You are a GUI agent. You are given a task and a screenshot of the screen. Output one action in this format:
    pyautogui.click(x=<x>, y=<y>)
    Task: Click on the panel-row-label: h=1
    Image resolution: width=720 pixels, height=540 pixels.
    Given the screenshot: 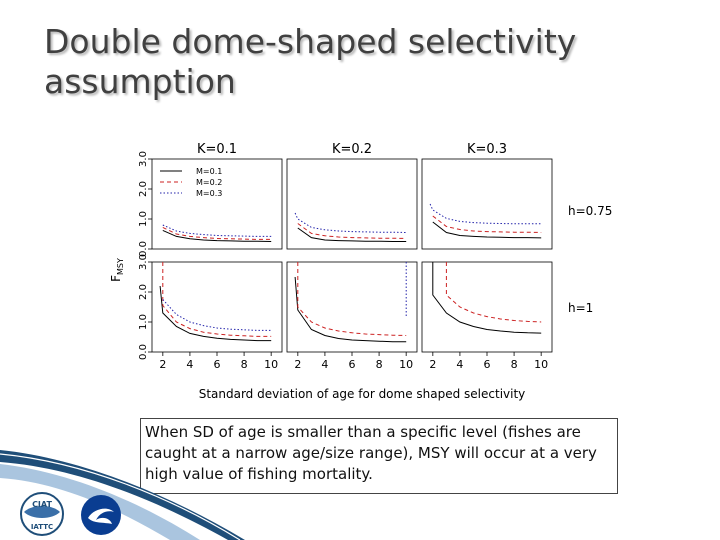 What is the action you would take?
    pyautogui.click(x=580, y=308)
    